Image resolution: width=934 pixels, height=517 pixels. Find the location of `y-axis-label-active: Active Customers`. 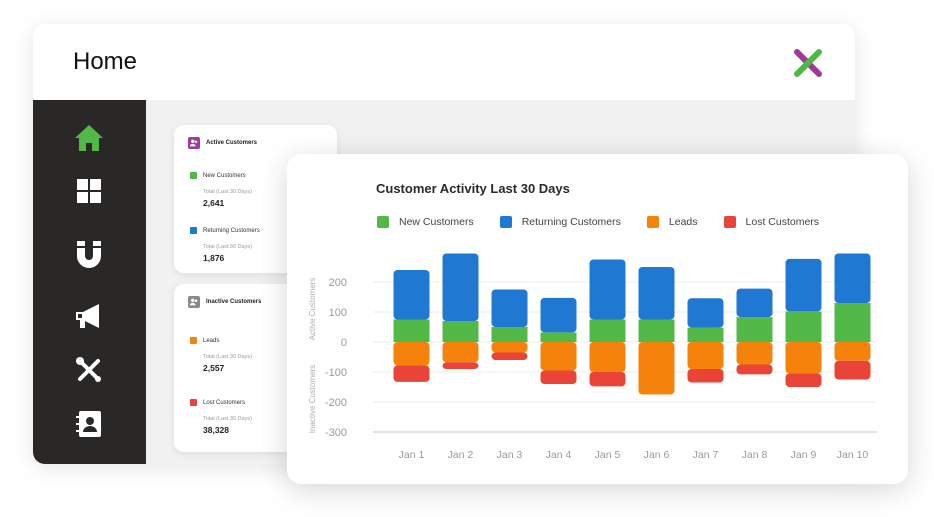

y-axis-label-active: Active Customers is located at coordinates (312, 309).